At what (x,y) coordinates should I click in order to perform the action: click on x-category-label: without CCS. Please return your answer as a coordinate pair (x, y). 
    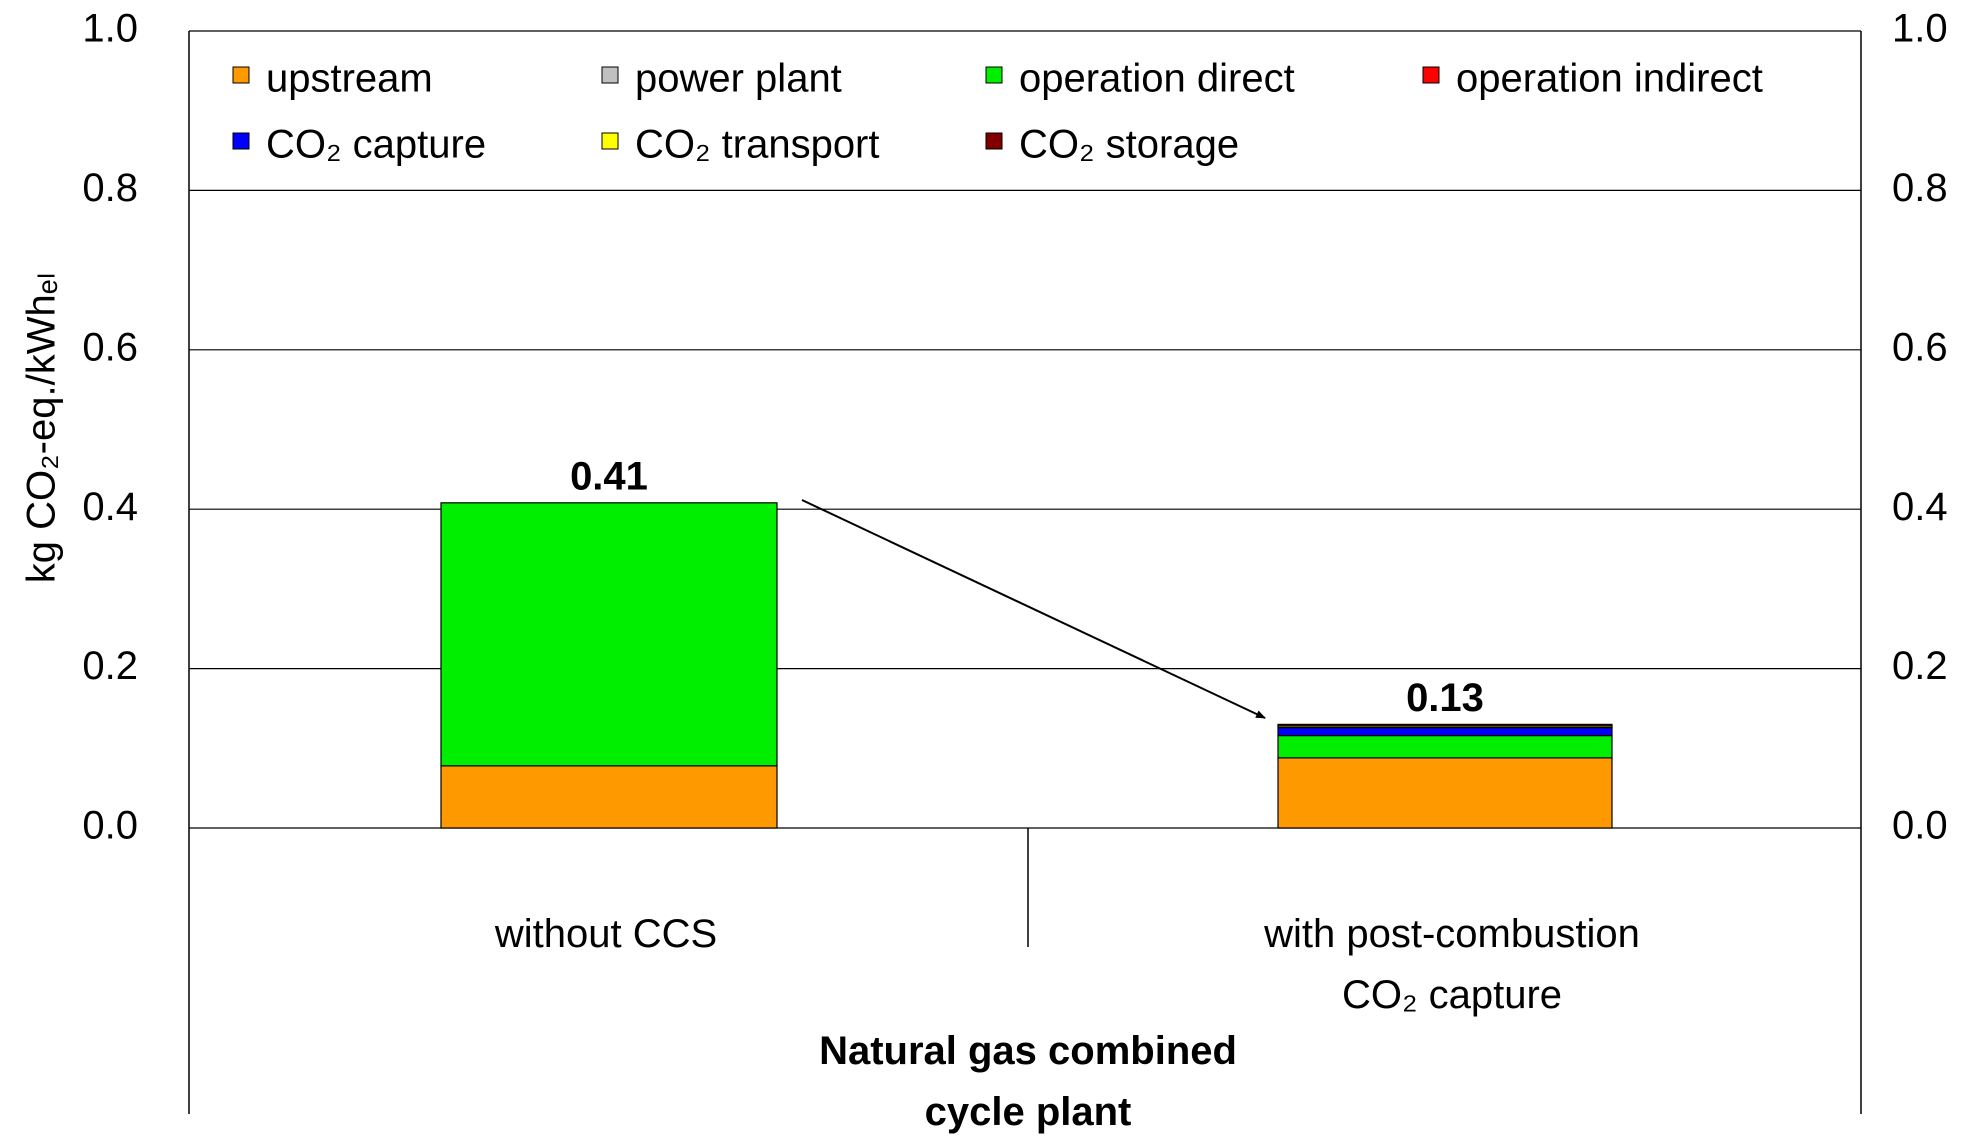
    Looking at the image, I should click on (606, 934).